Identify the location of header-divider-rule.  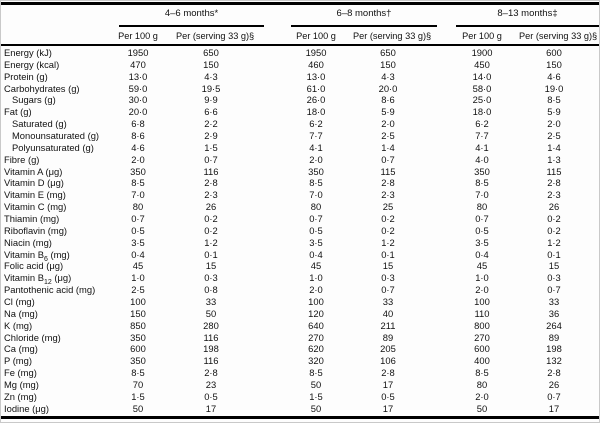
(300, 45).